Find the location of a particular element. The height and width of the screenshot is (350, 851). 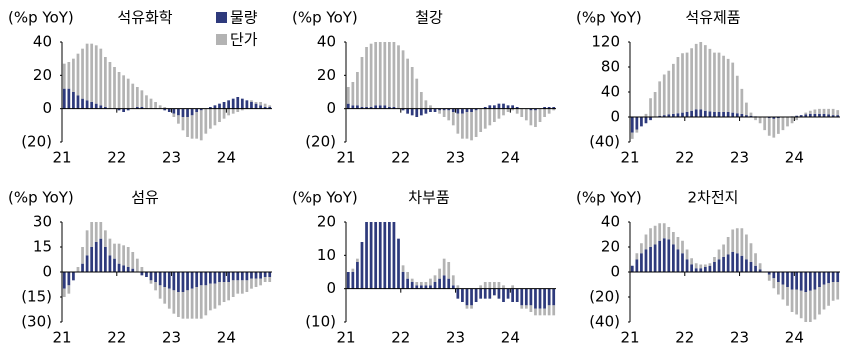

x-tick-label: 24 is located at coordinates (794, 338).